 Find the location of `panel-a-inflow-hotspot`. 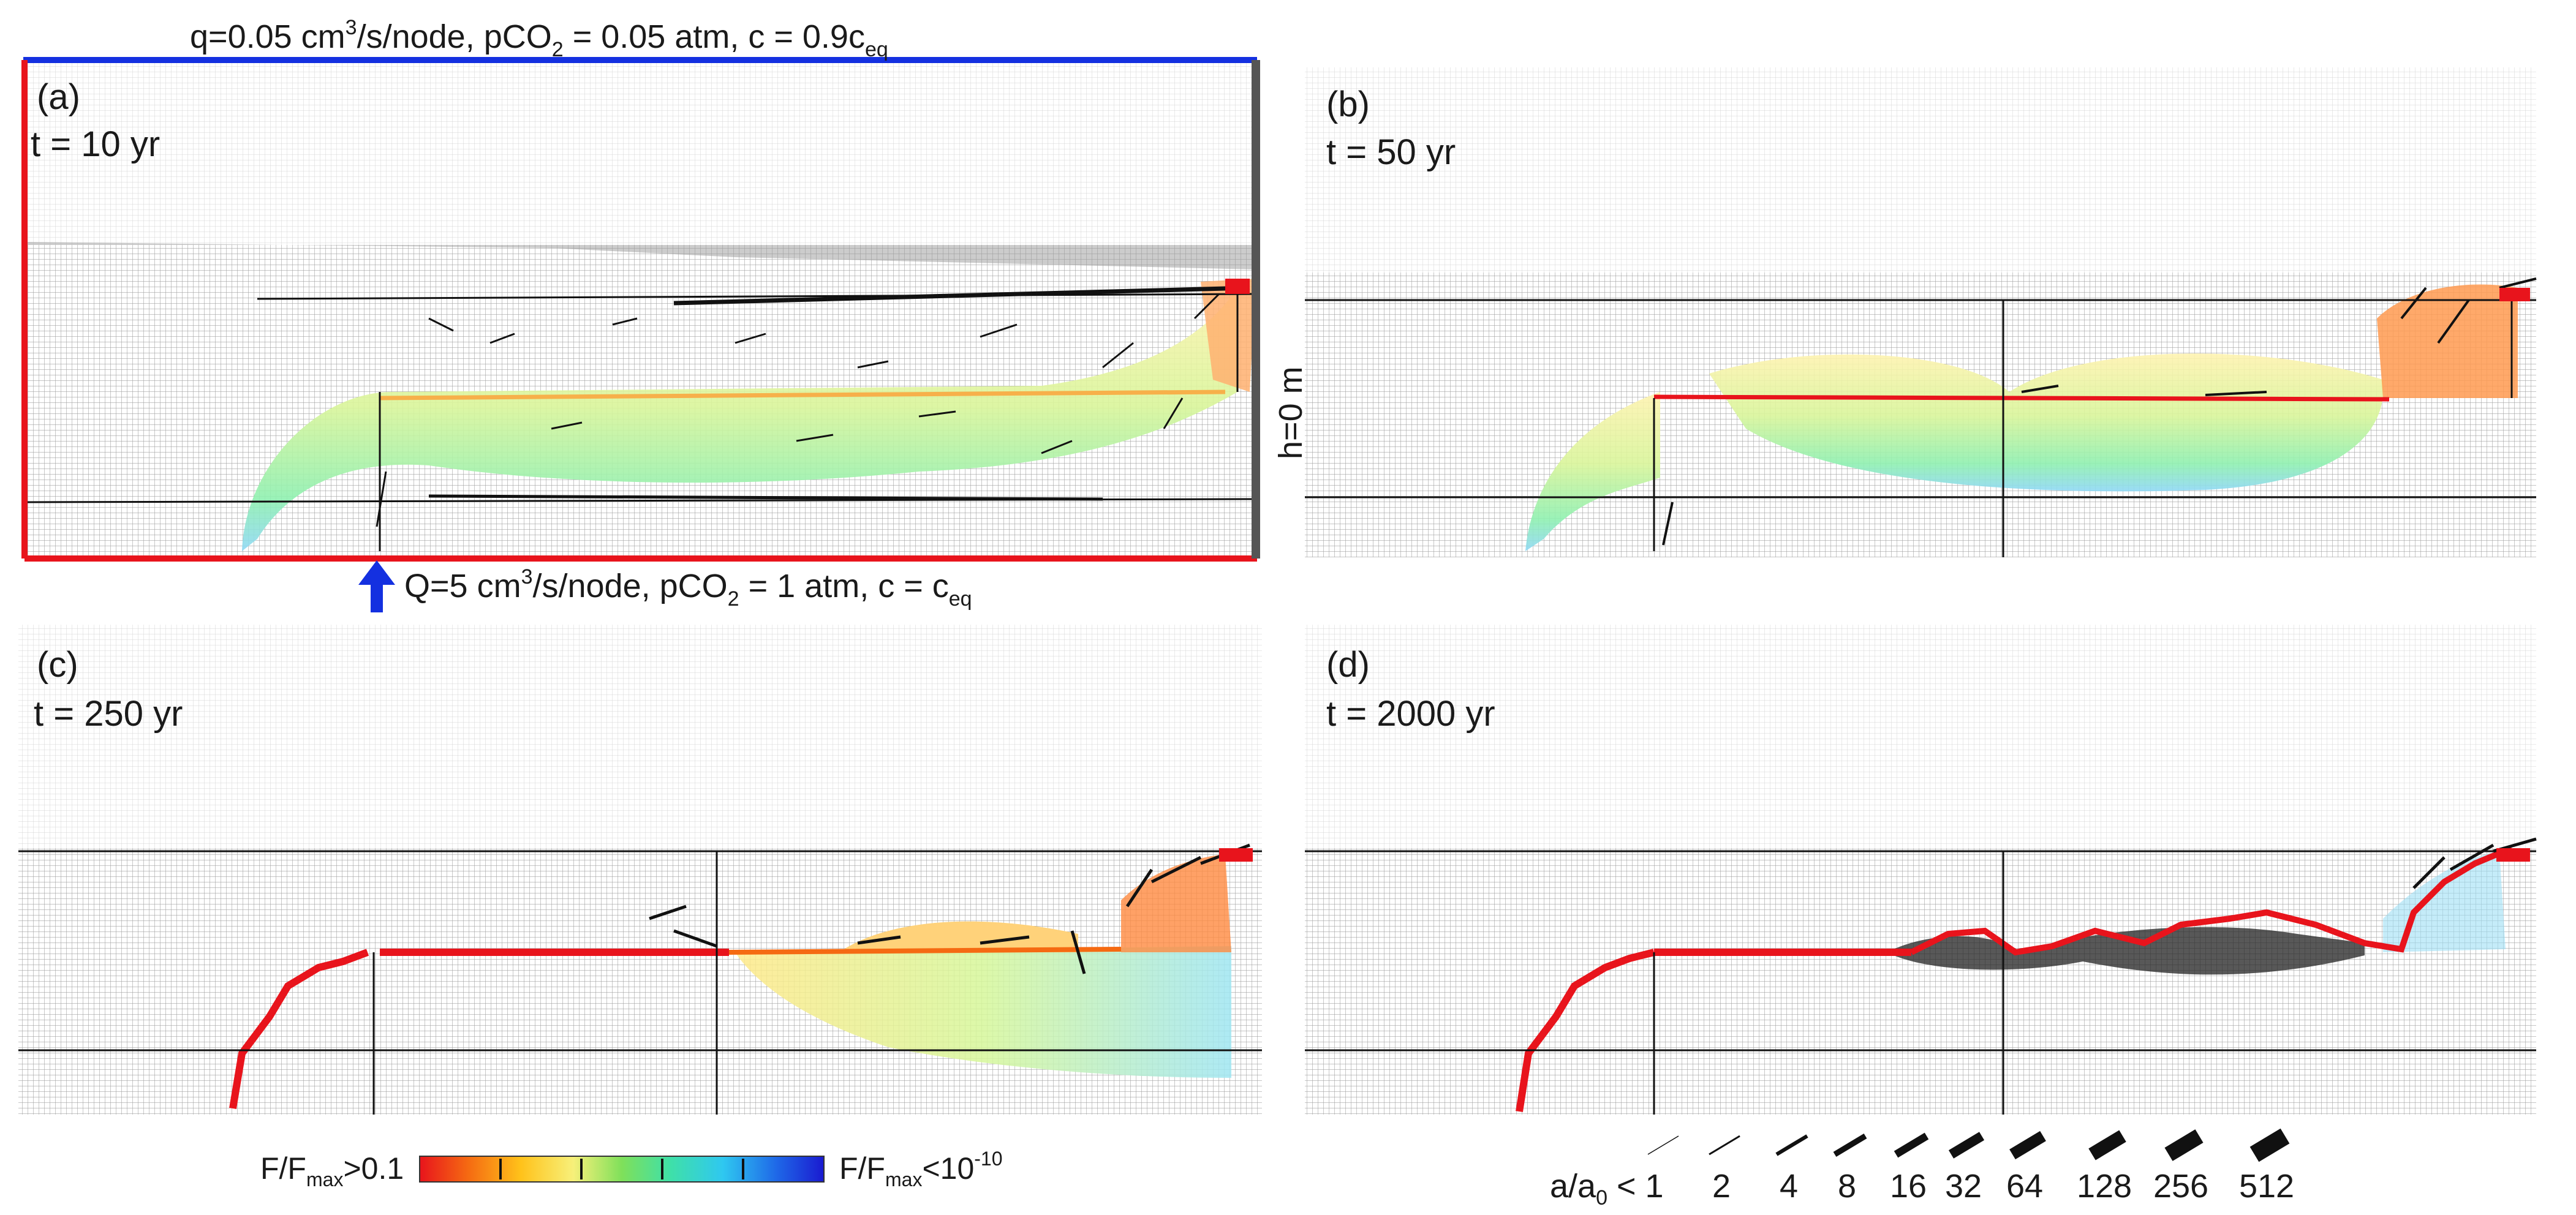

panel-a-inflow-hotspot is located at coordinates (1237, 286).